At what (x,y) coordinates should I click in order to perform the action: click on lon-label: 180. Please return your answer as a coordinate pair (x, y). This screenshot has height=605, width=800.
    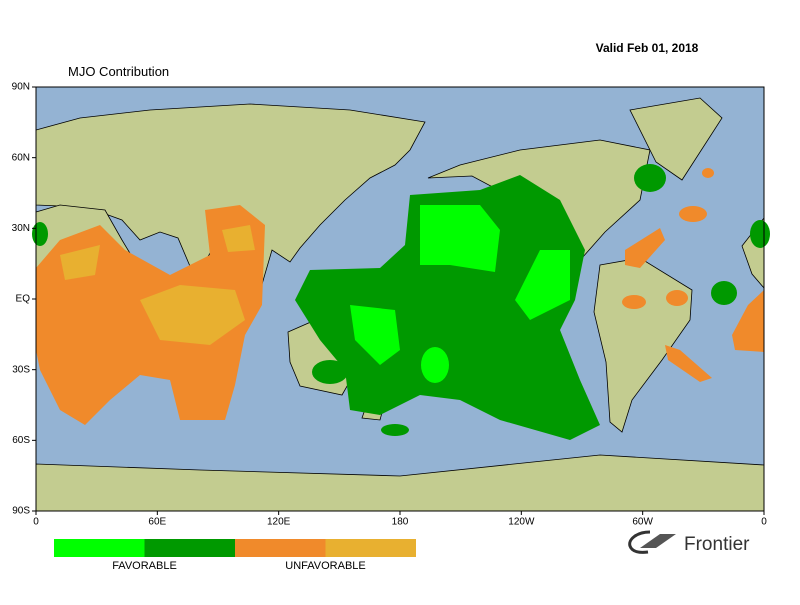
    Looking at the image, I should click on (400, 522).